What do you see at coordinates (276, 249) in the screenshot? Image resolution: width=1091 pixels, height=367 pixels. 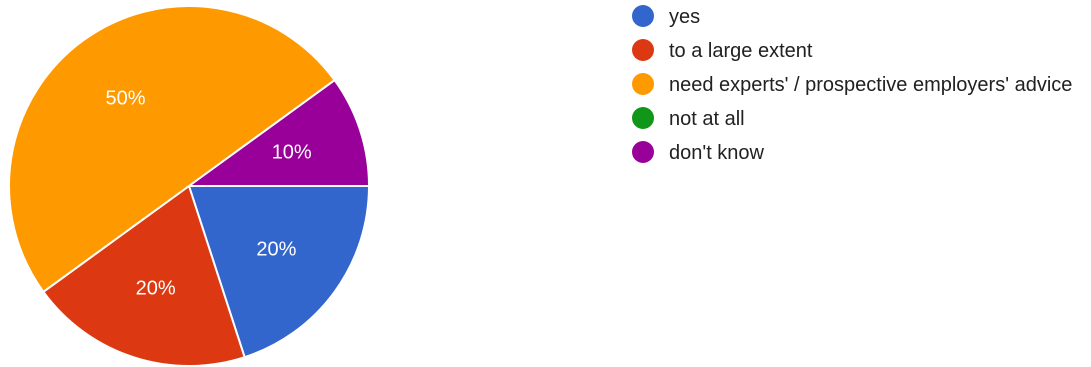 I see `pie-slice-label-0: 20%` at bounding box center [276, 249].